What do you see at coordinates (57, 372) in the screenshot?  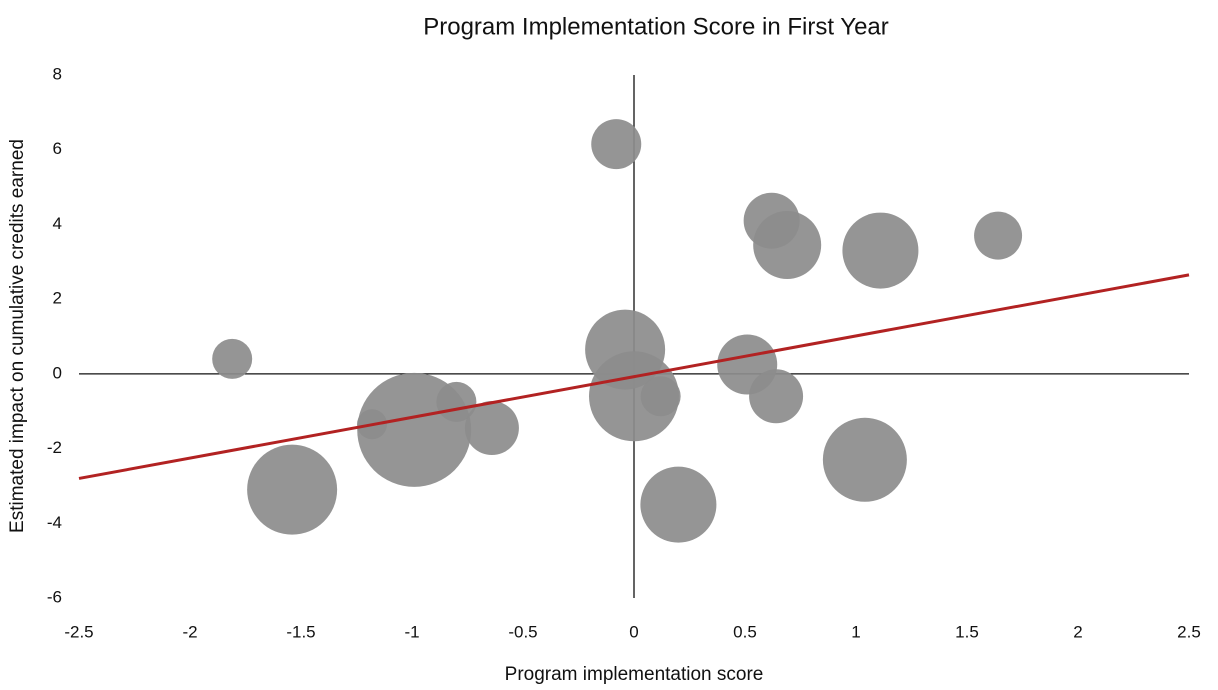 I see `y-tick-label: 0` at bounding box center [57, 372].